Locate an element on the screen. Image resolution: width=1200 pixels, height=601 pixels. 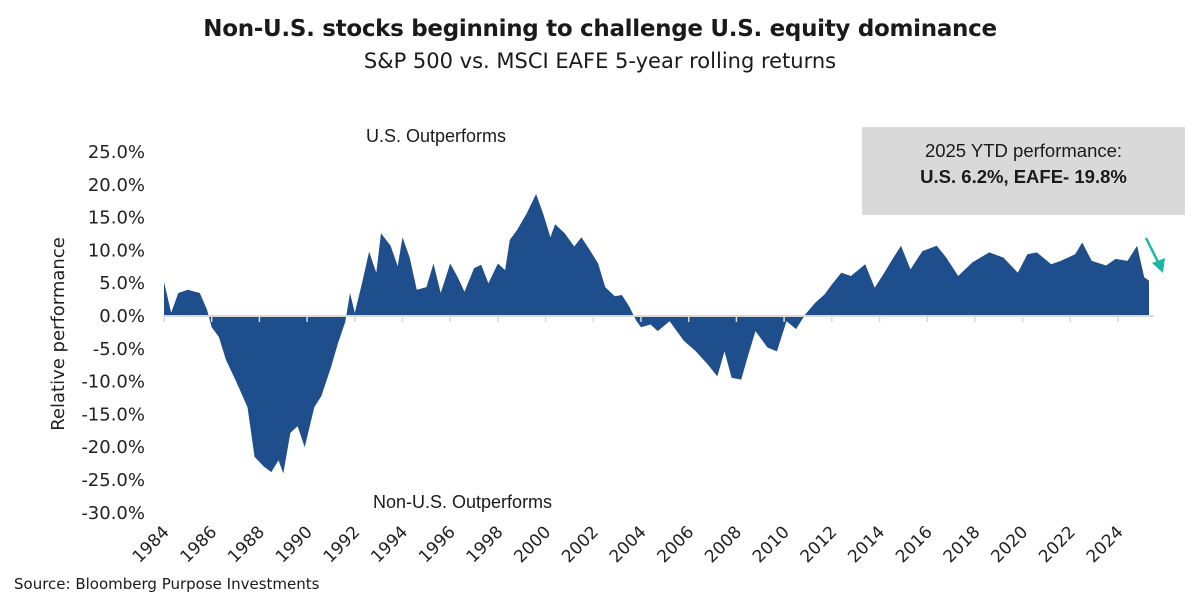
y-tick-label: -10.0% is located at coordinates (113, 382).